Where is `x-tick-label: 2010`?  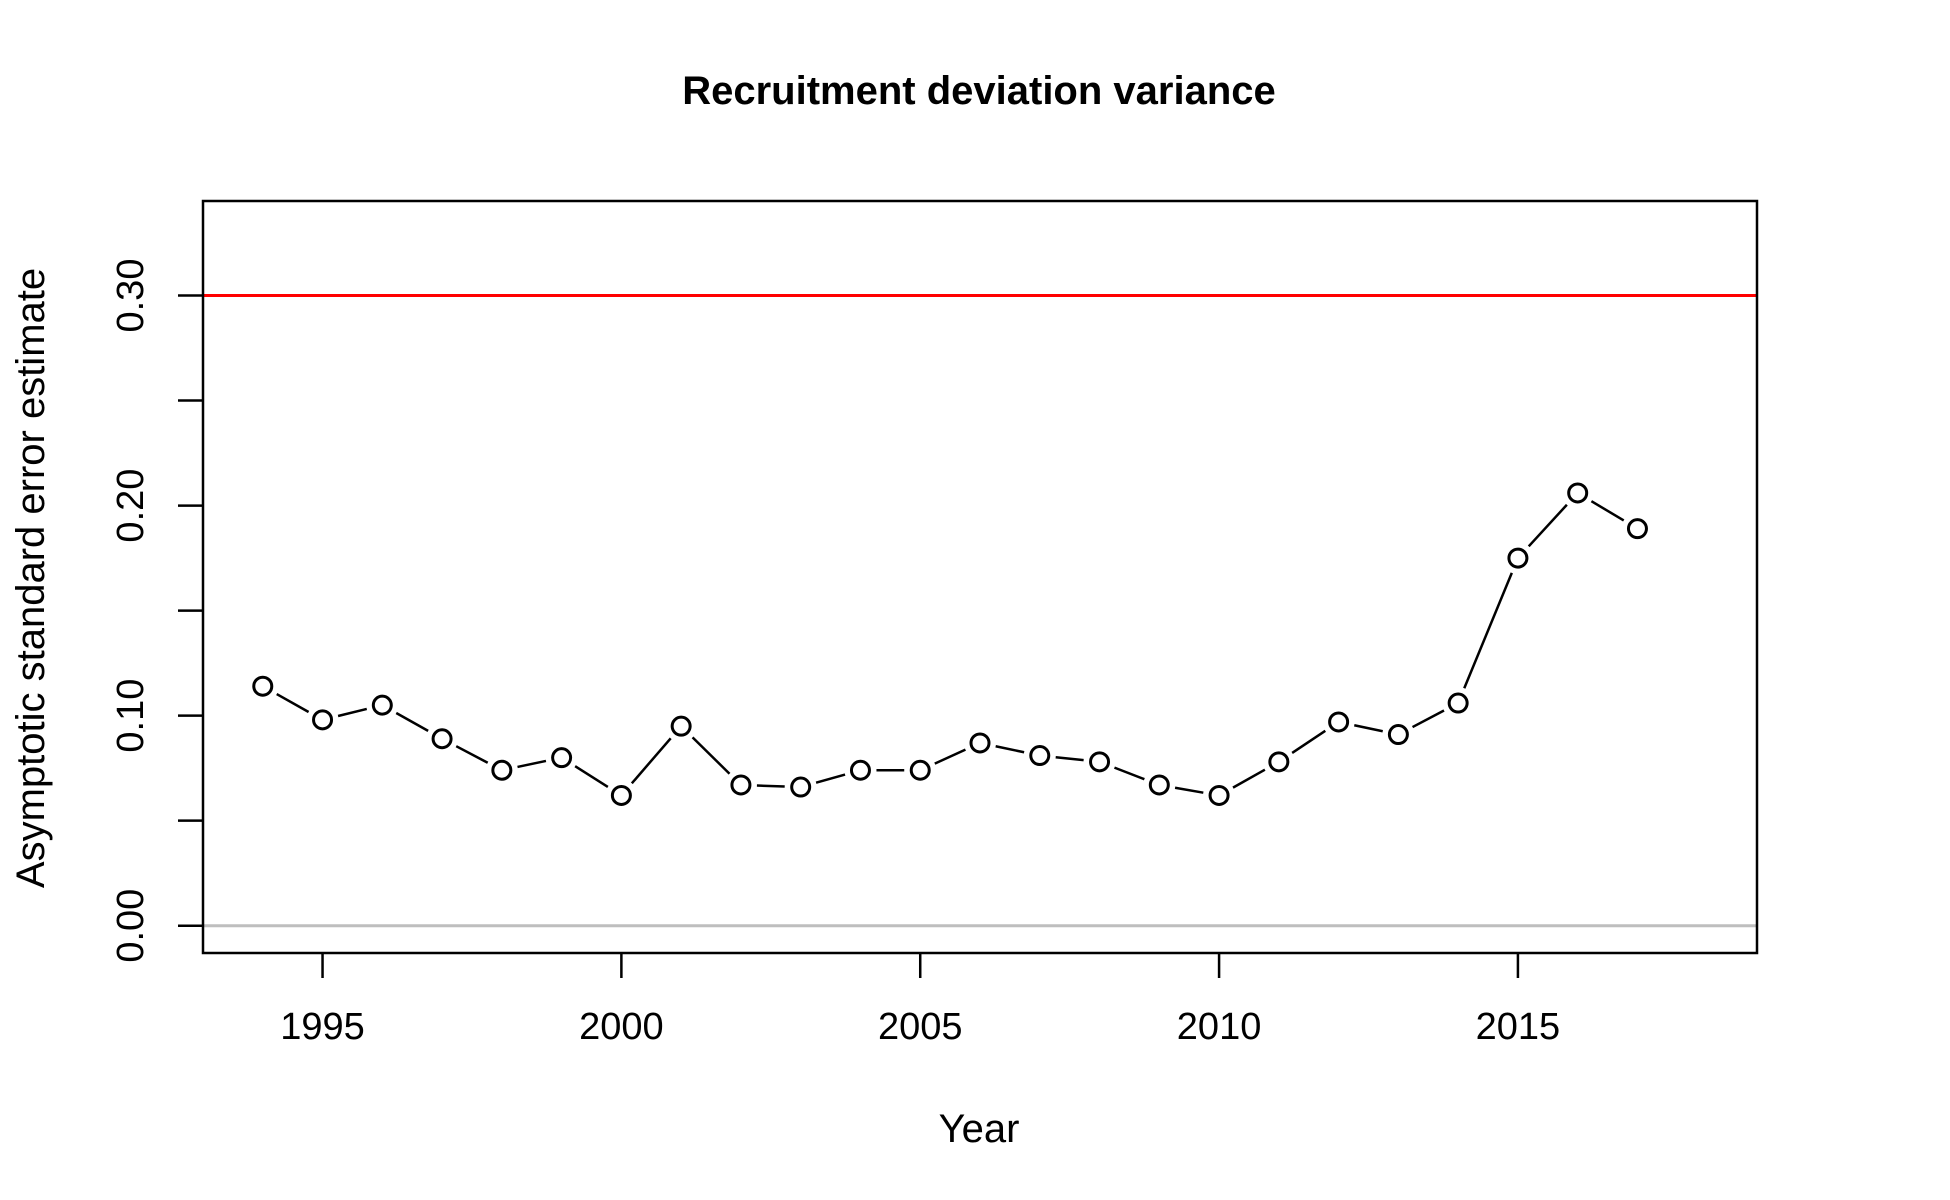
x-tick-label: 2010 is located at coordinates (1219, 1027).